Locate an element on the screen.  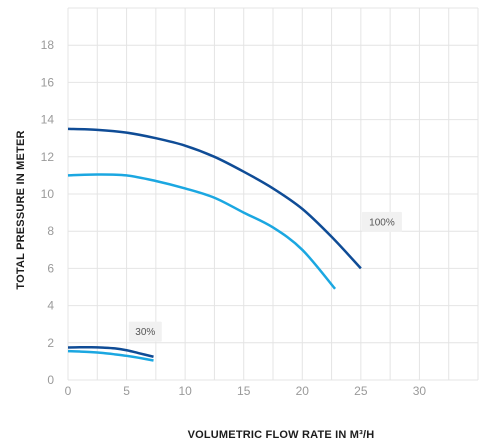
y-tick-label: 4 is located at coordinates (50, 306).